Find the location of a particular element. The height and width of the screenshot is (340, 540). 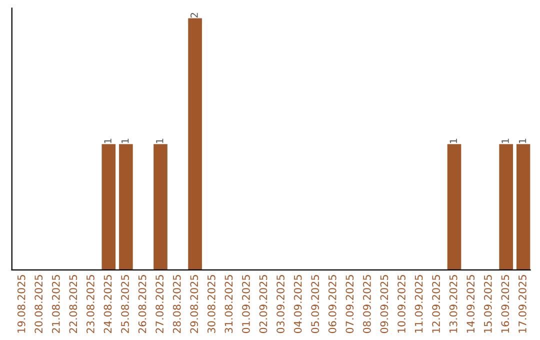

x-tick-label: 23.08.2025 is located at coordinates (90, 304).